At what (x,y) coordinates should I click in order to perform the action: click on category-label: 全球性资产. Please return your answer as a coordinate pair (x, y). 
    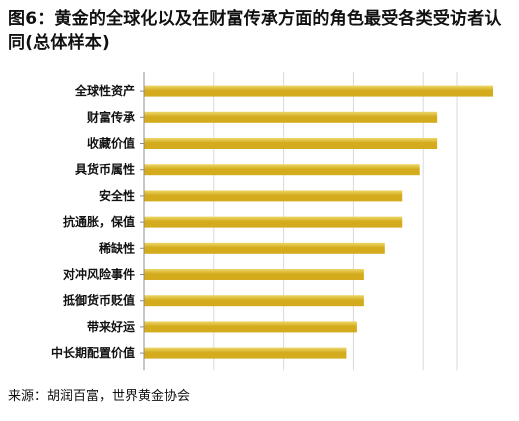
    Looking at the image, I should click on (104, 90).